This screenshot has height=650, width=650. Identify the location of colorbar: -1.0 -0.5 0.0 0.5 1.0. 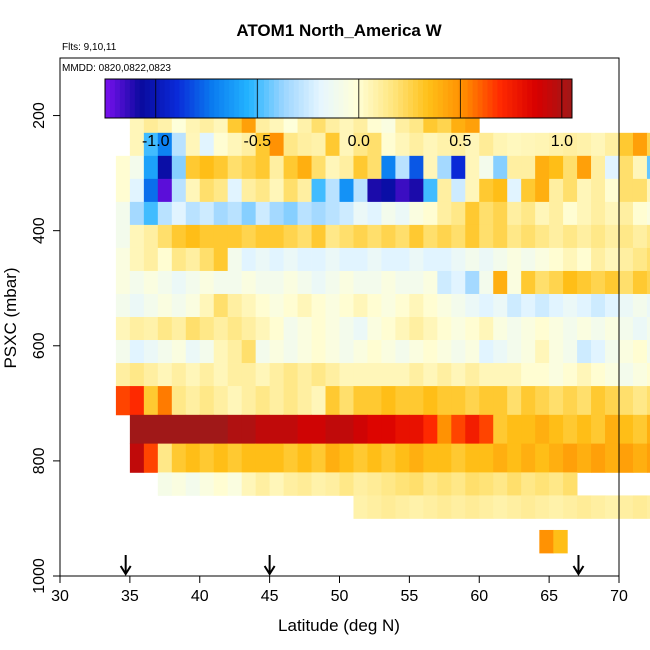
(338, 114).